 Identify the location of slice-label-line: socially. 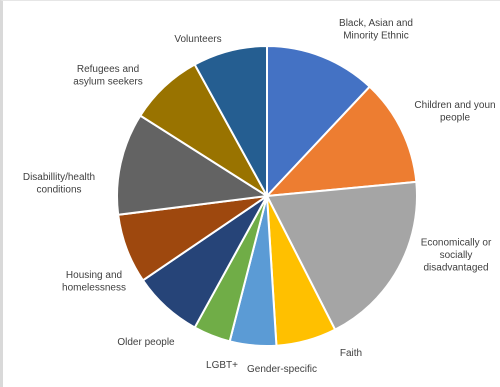
(456, 255).